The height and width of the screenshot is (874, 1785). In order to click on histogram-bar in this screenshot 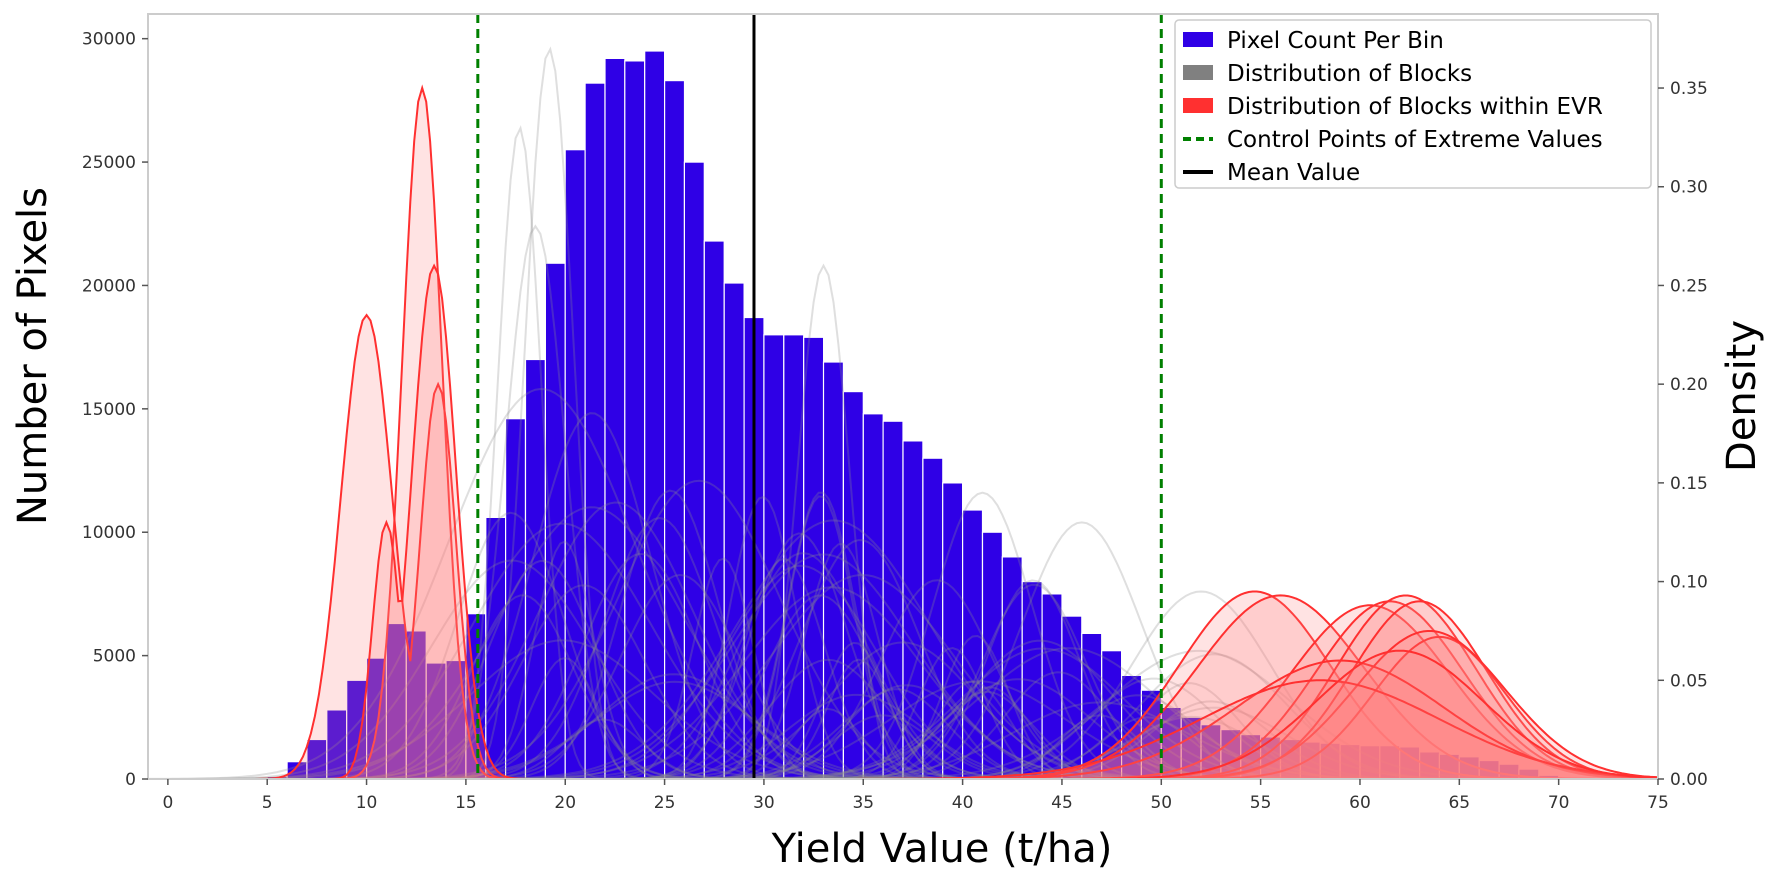, I will do `click(794, 556)`.